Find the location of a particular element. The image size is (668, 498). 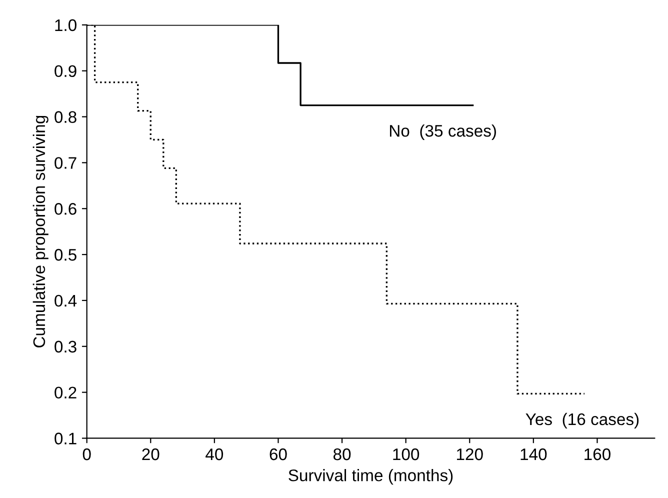

y-tick-label: 0.4 is located at coordinates (65, 300).